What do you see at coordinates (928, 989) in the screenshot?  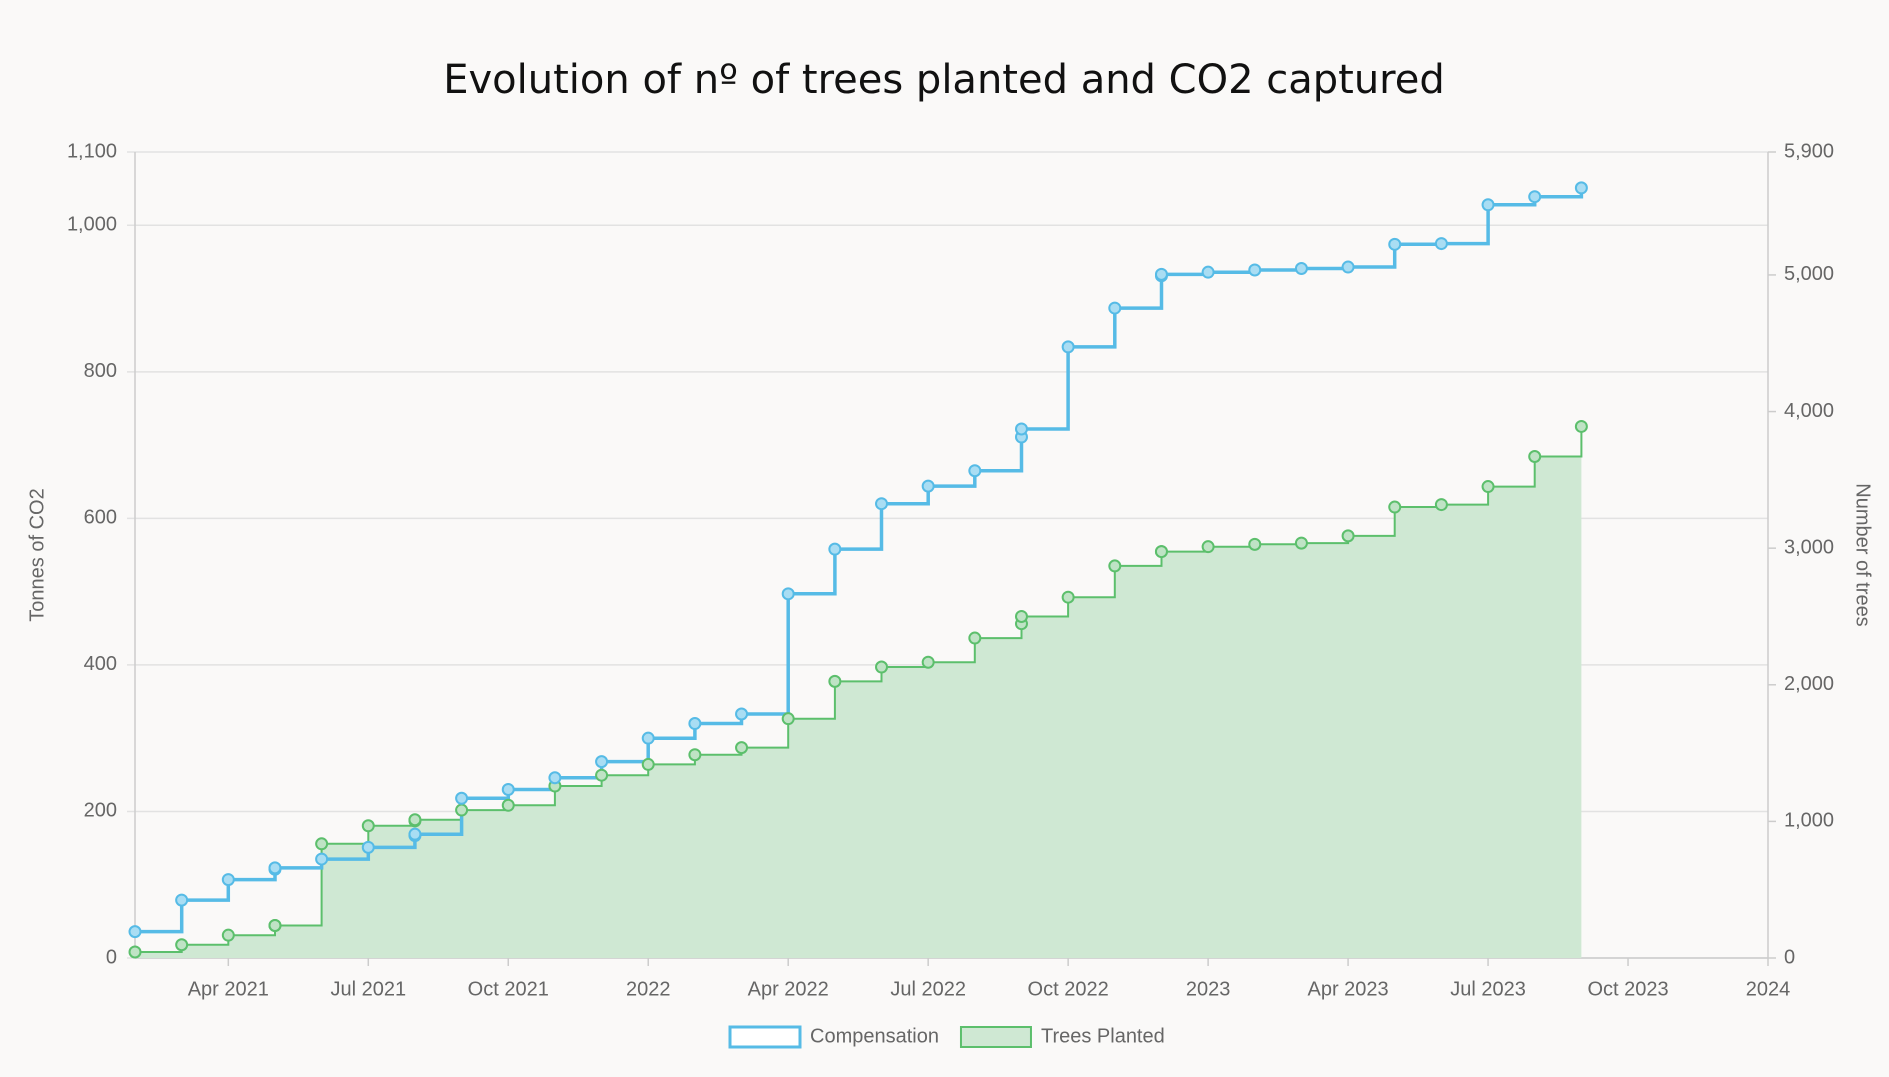 I see `x-tick-label: Jul 2022` at bounding box center [928, 989].